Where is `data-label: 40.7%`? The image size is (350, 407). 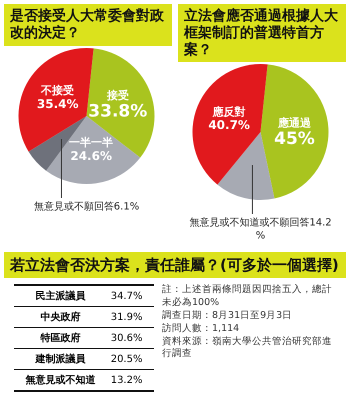
data-label: 40.7% is located at coordinates (229, 125).